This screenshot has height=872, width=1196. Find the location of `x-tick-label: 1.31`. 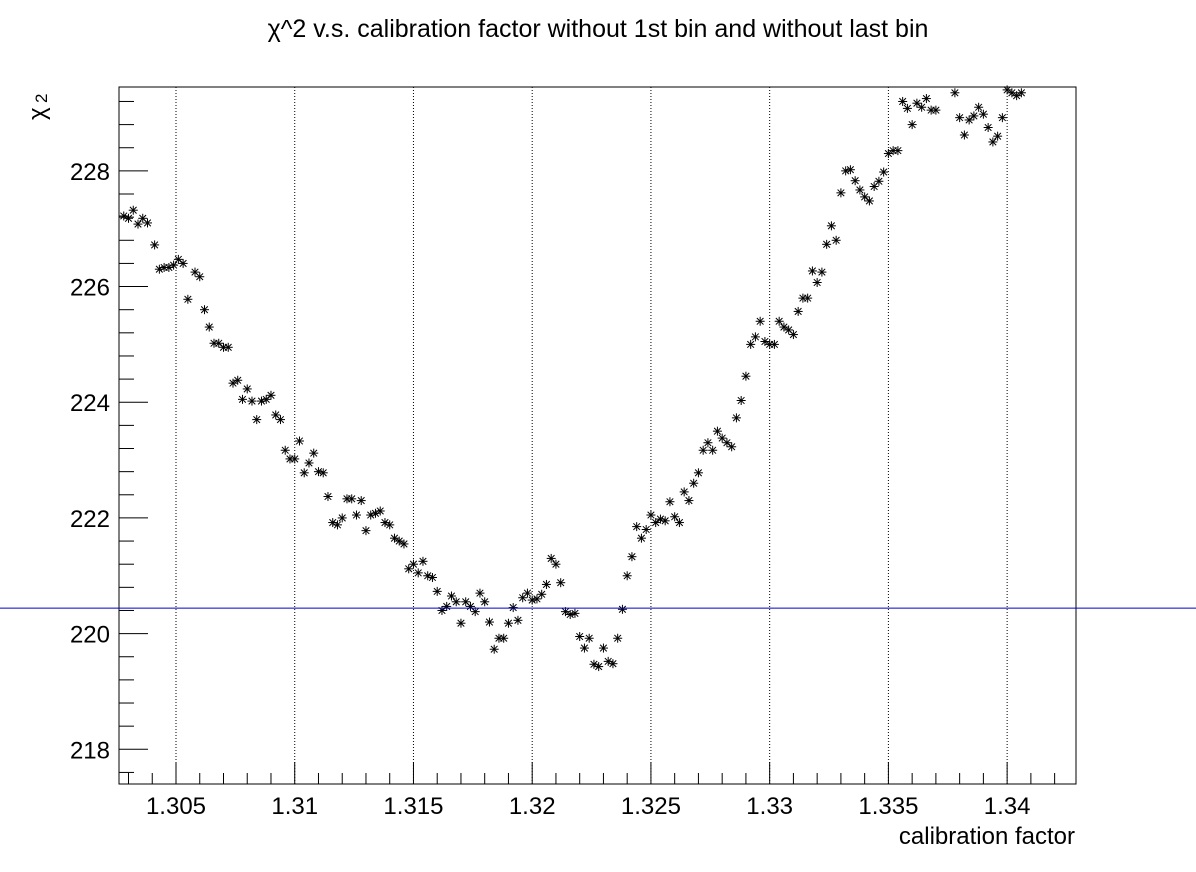

x-tick-label: 1.31 is located at coordinates (294, 806).